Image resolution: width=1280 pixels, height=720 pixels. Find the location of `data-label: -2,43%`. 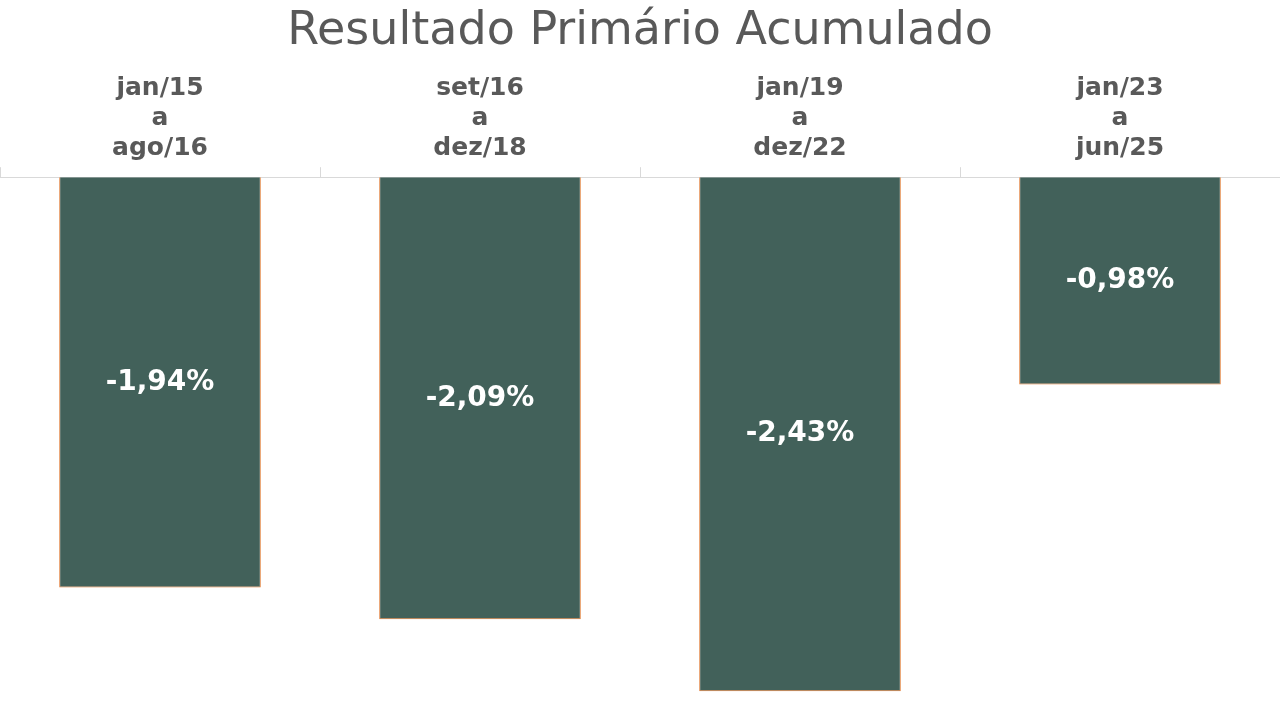

data-label: -2,43% is located at coordinates (800, 432).